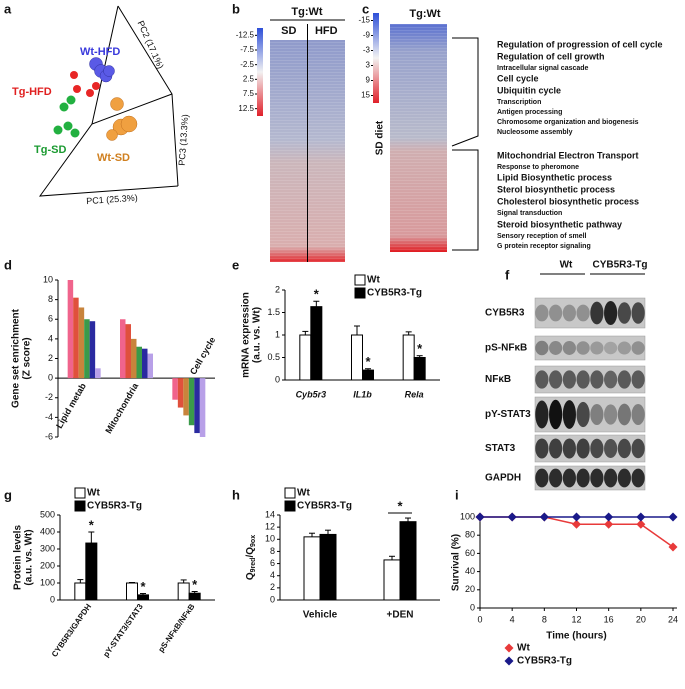 The width and height of the screenshot is (685, 689). What do you see at coordinates (121, 407) in the screenshot?
I see `category-label: Mitochondria` at bounding box center [121, 407].